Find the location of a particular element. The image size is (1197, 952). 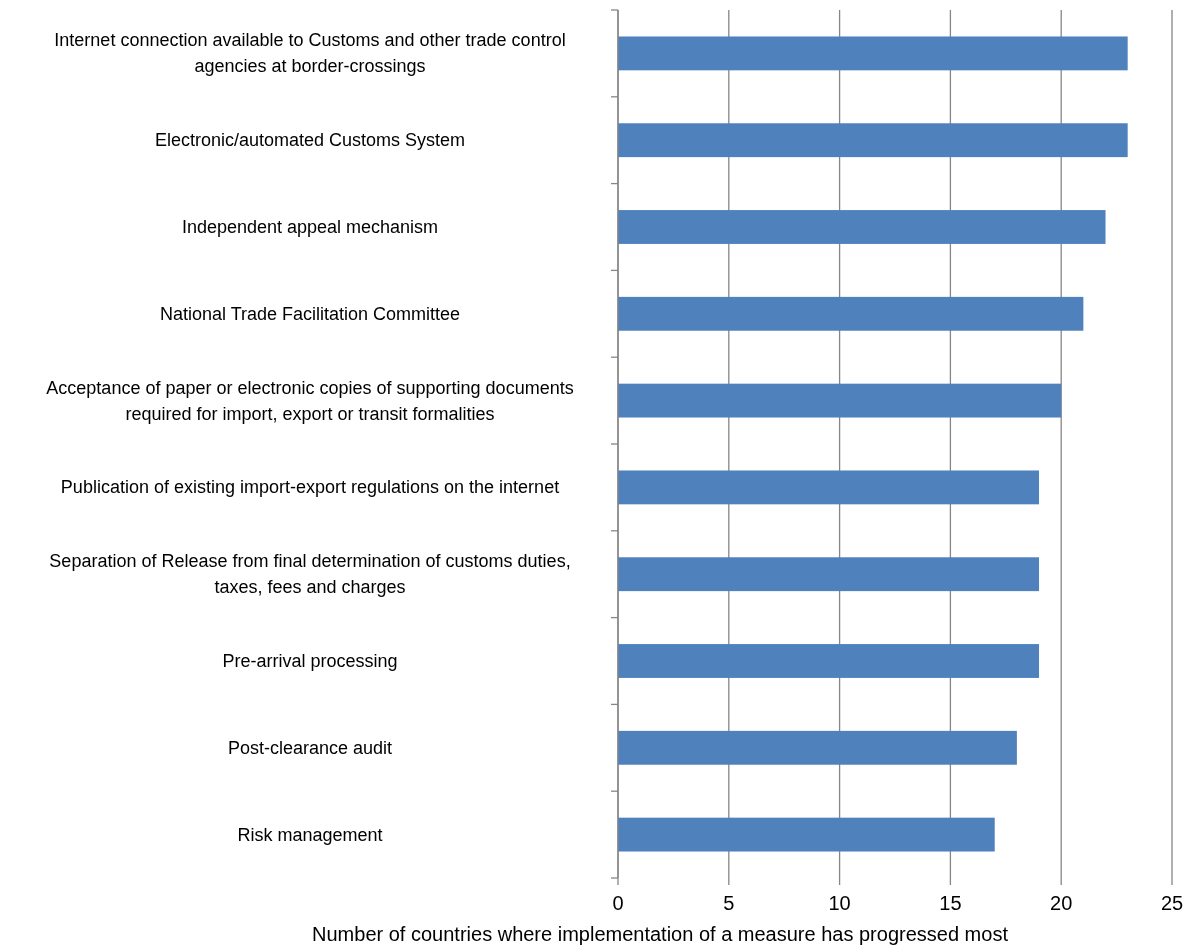

y-tick-label: Risk management is located at coordinates (310, 834).